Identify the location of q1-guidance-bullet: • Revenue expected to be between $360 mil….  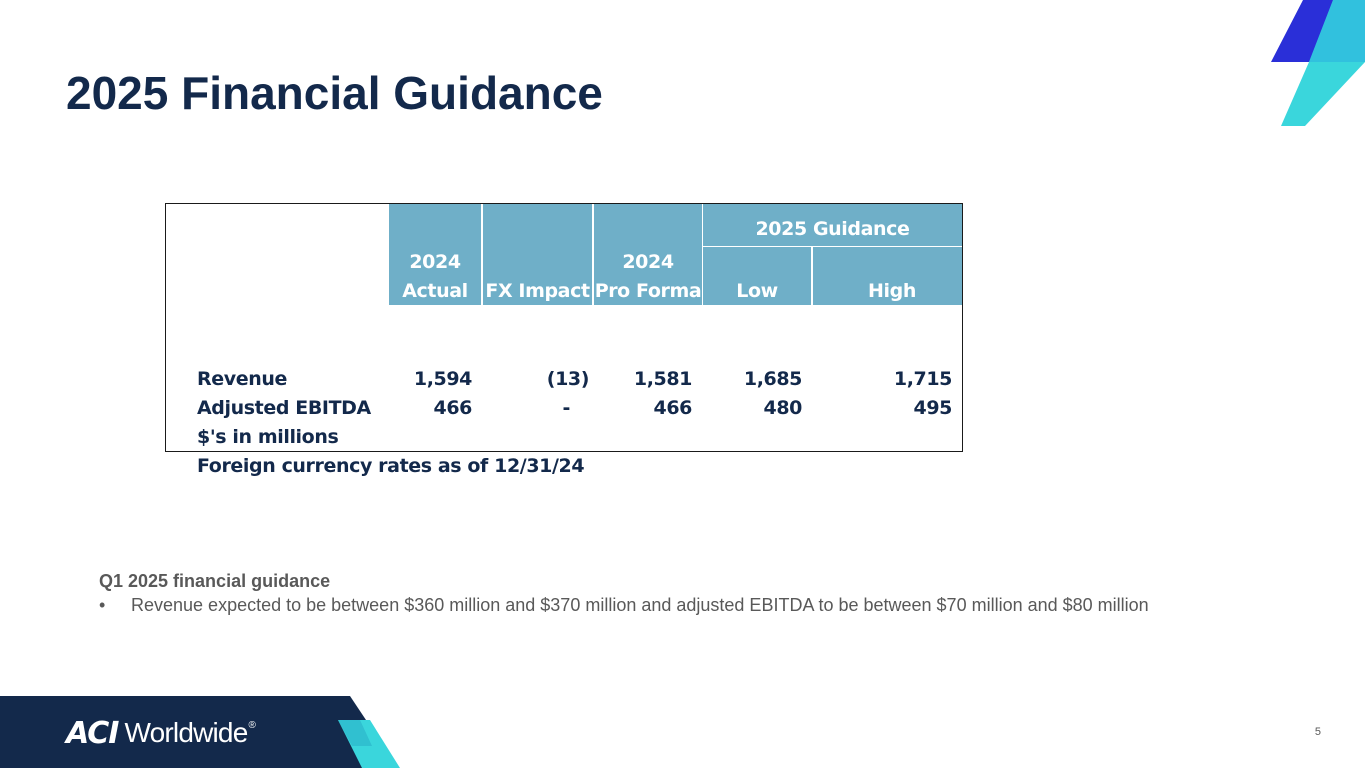
(624, 605).